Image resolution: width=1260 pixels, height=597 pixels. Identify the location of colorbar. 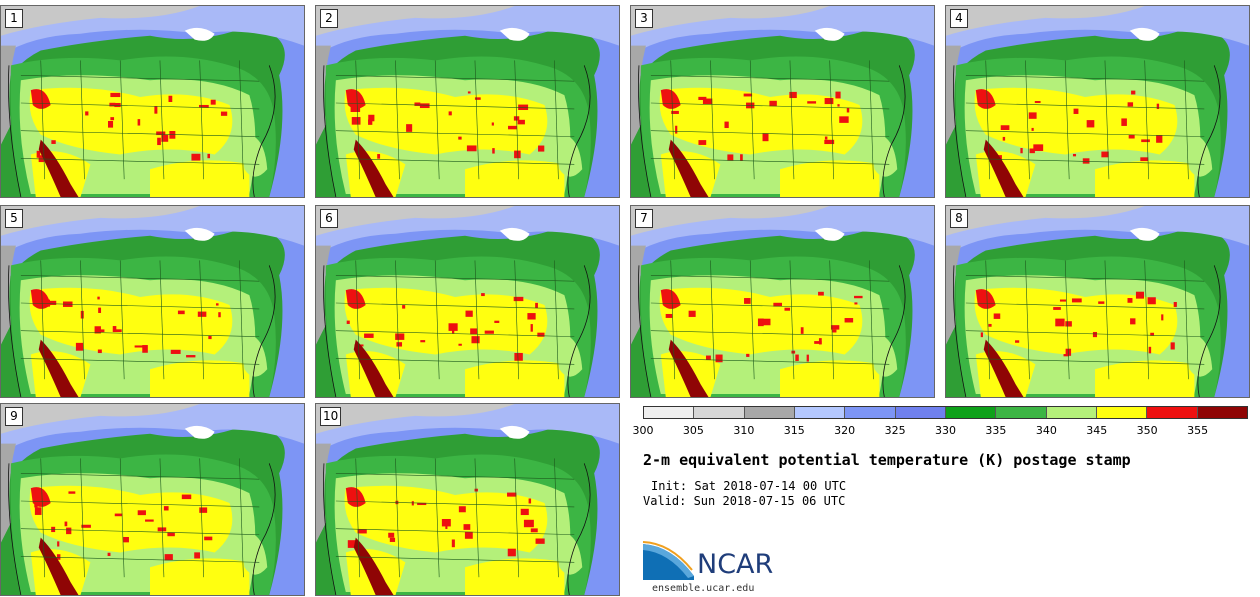
(945, 412).